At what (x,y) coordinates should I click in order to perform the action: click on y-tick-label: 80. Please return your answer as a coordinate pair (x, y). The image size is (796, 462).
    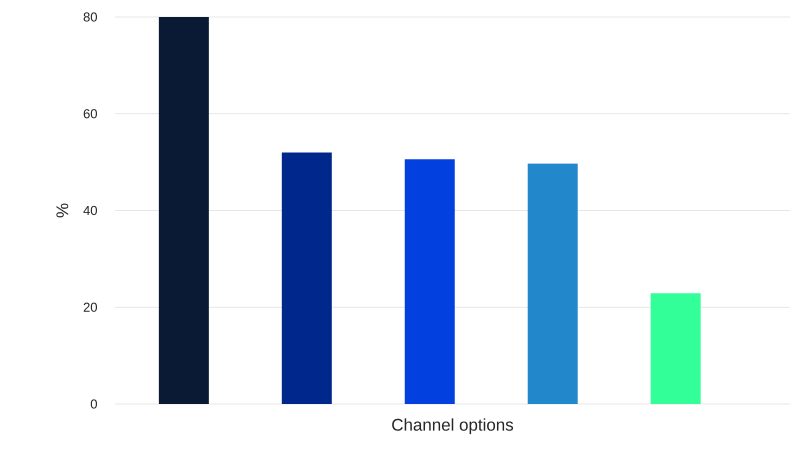
    Looking at the image, I should click on (90, 17).